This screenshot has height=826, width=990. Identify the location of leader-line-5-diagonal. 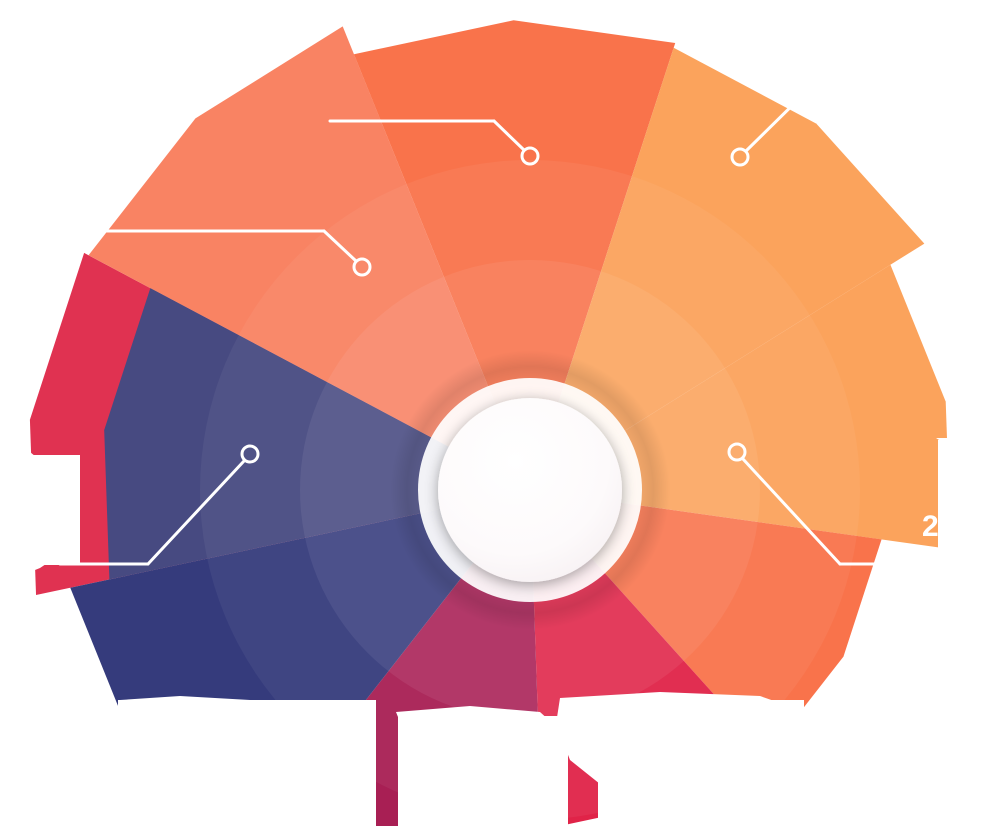
(791, 511).